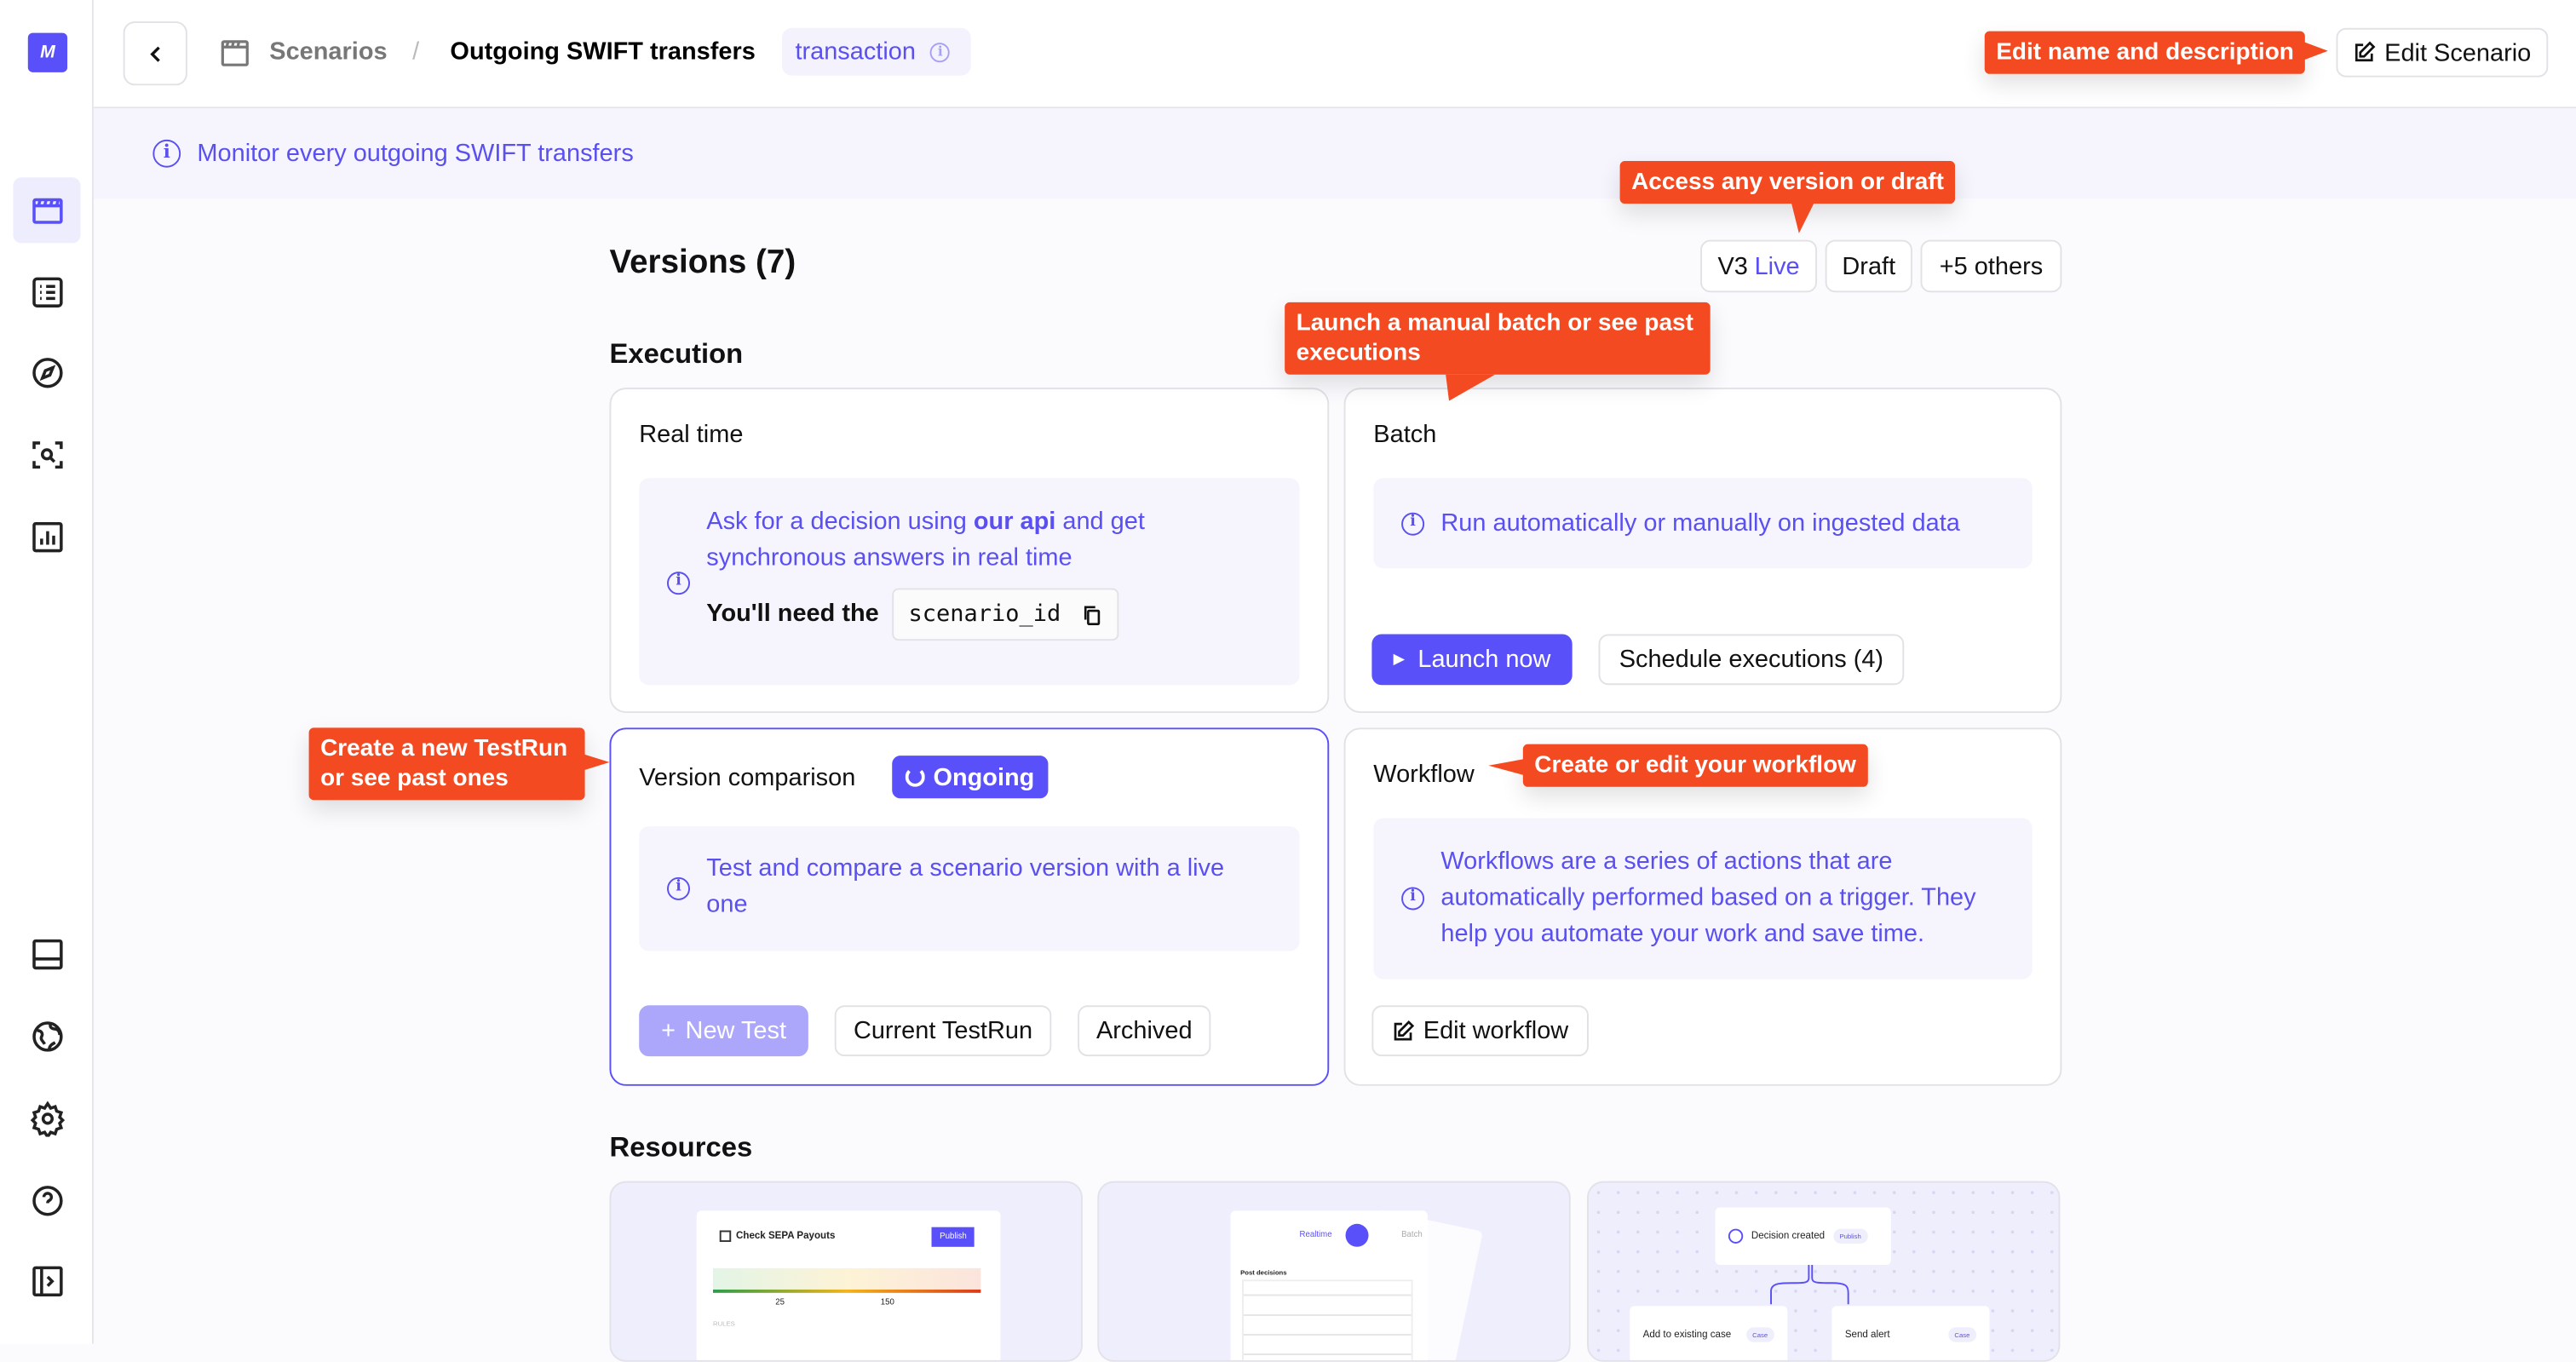 The width and height of the screenshot is (2576, 1362). I want to click on sidebar-item-lists, so click(46, 292).